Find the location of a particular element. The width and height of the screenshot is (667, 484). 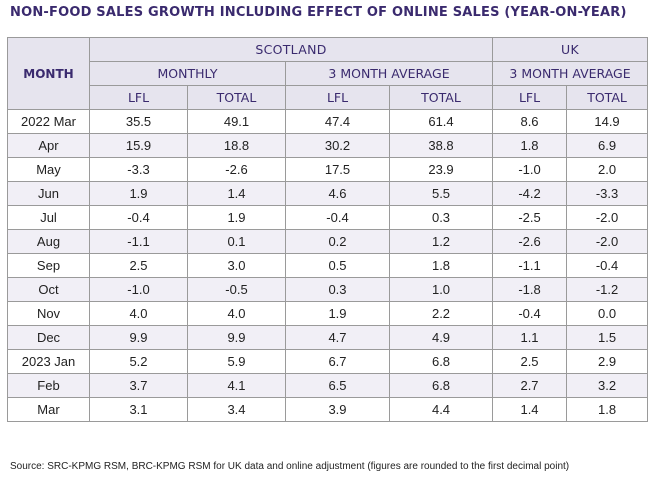

month-cell: May is located at coordinates (48, 169).